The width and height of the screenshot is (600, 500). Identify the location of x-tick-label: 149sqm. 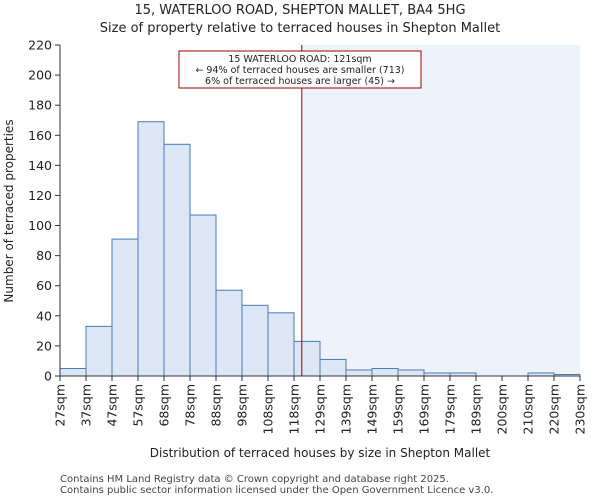
(372, 409).